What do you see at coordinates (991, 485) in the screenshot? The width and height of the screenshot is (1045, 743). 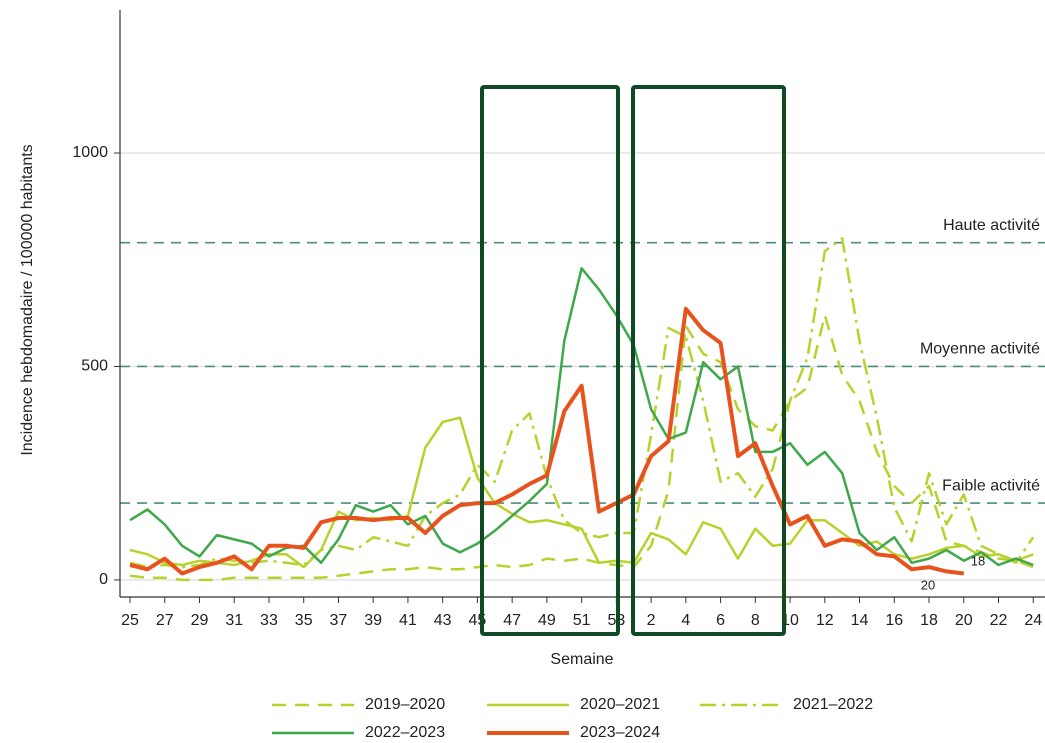 I see `threshold-label: Faible activité` at bounding box center [991, 485].